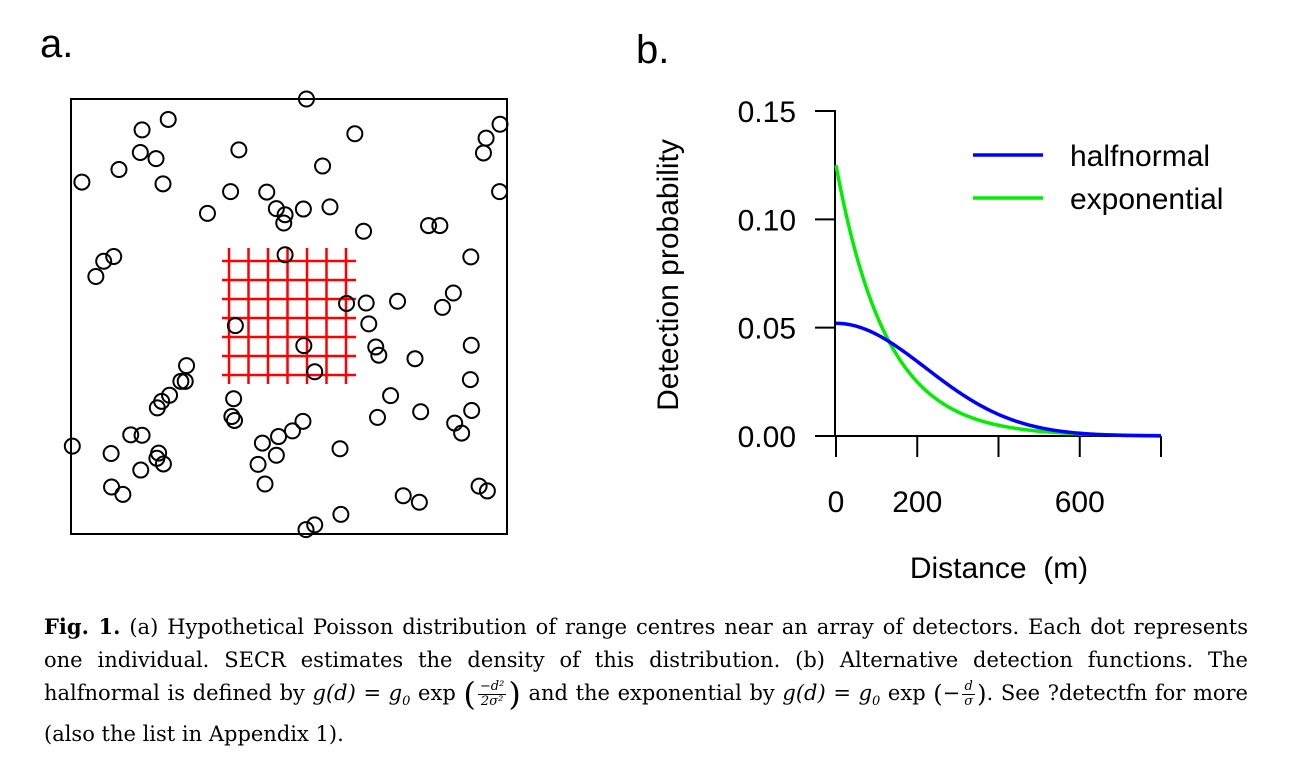  What do you see at coordinates (384, 695) in the screenshot?
I see `caption-math-1: g(d) = g0 exp` at bounding box center [384, 695].